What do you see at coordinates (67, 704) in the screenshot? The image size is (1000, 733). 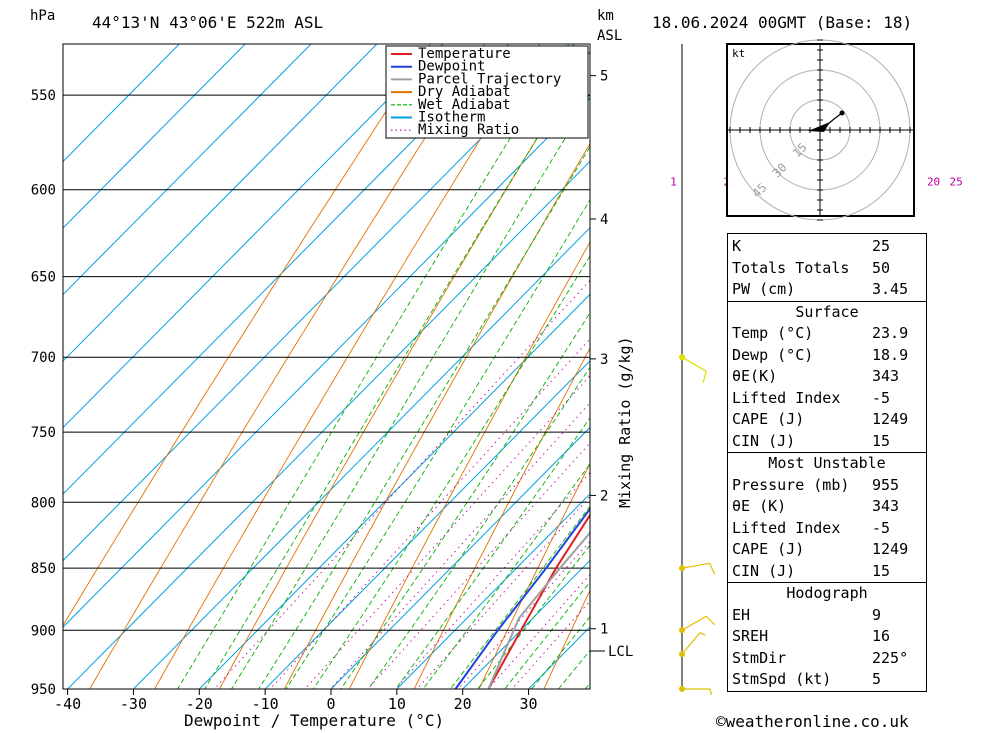 I see `temperature-tick-label: -40` at bounding box center [67, 704].